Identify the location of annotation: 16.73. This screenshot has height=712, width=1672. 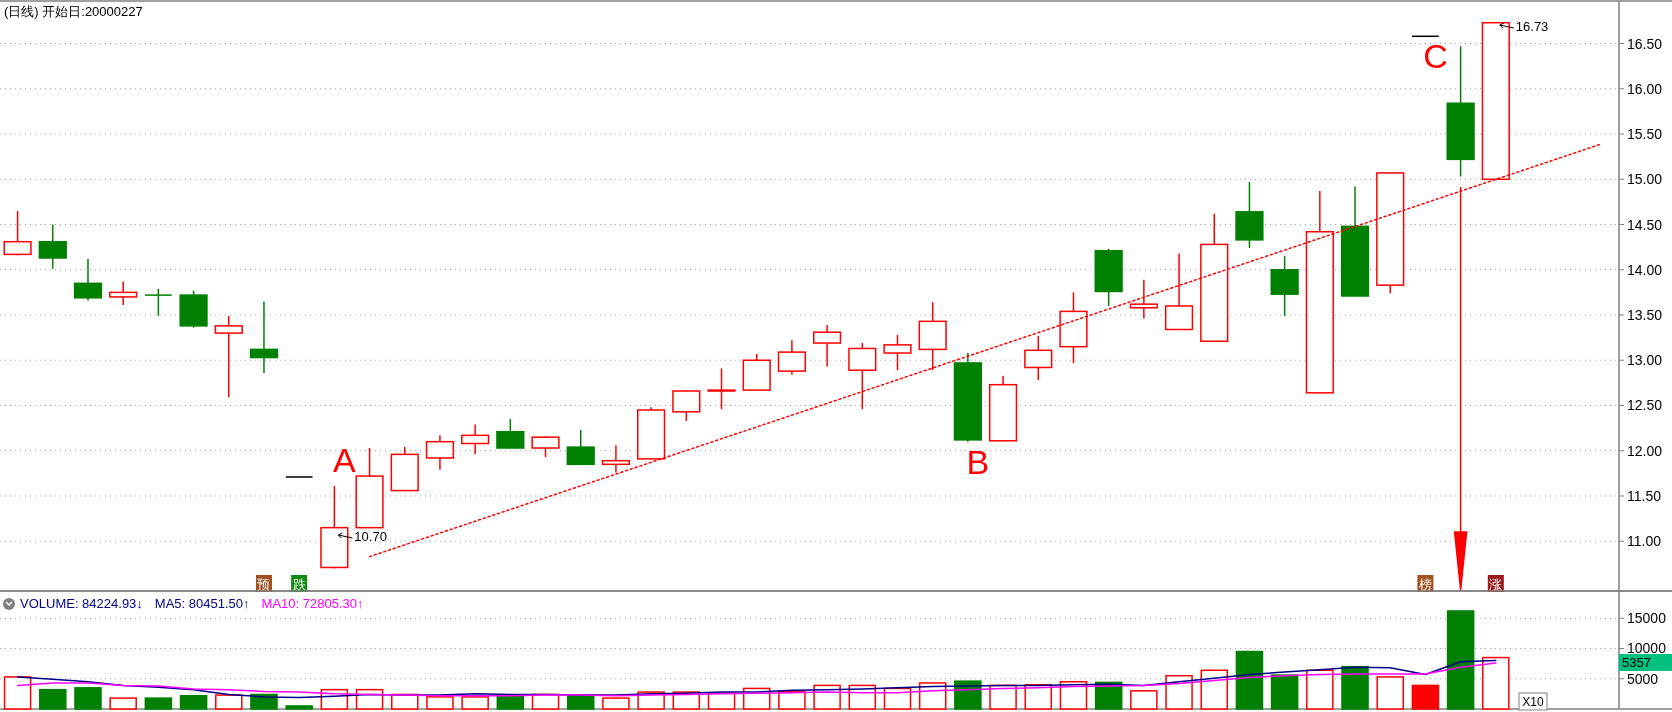
(1532, 26).